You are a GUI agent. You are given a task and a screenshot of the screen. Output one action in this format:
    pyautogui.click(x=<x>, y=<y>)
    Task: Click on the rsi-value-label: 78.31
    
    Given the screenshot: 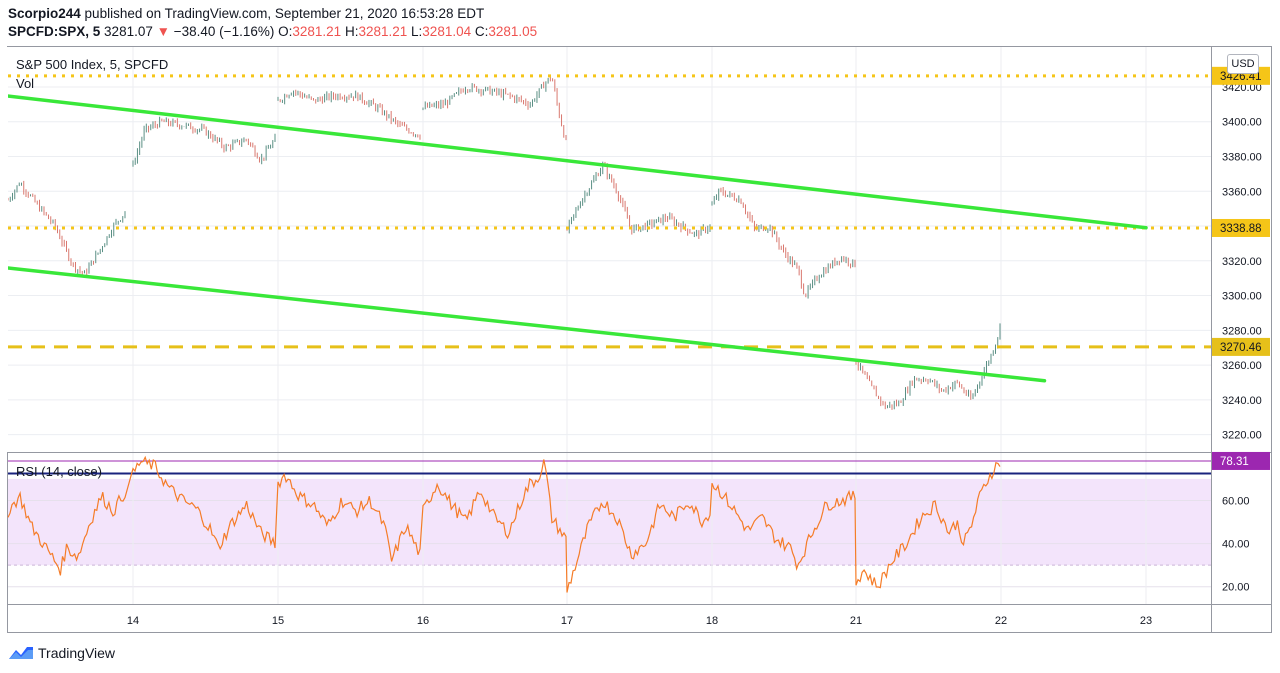 What is the action you would take?
    pyautogui.click(x=1234, y=462)
    